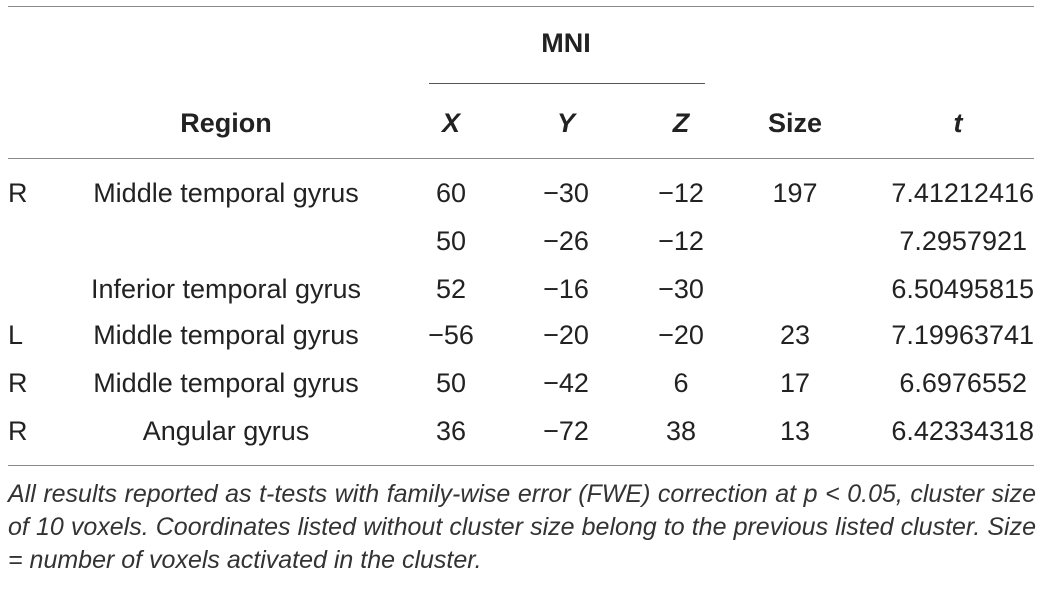 Image resolution: width=1042 pixels, height=589 pixels. I want to click on header-x: X, so click(451, 123).